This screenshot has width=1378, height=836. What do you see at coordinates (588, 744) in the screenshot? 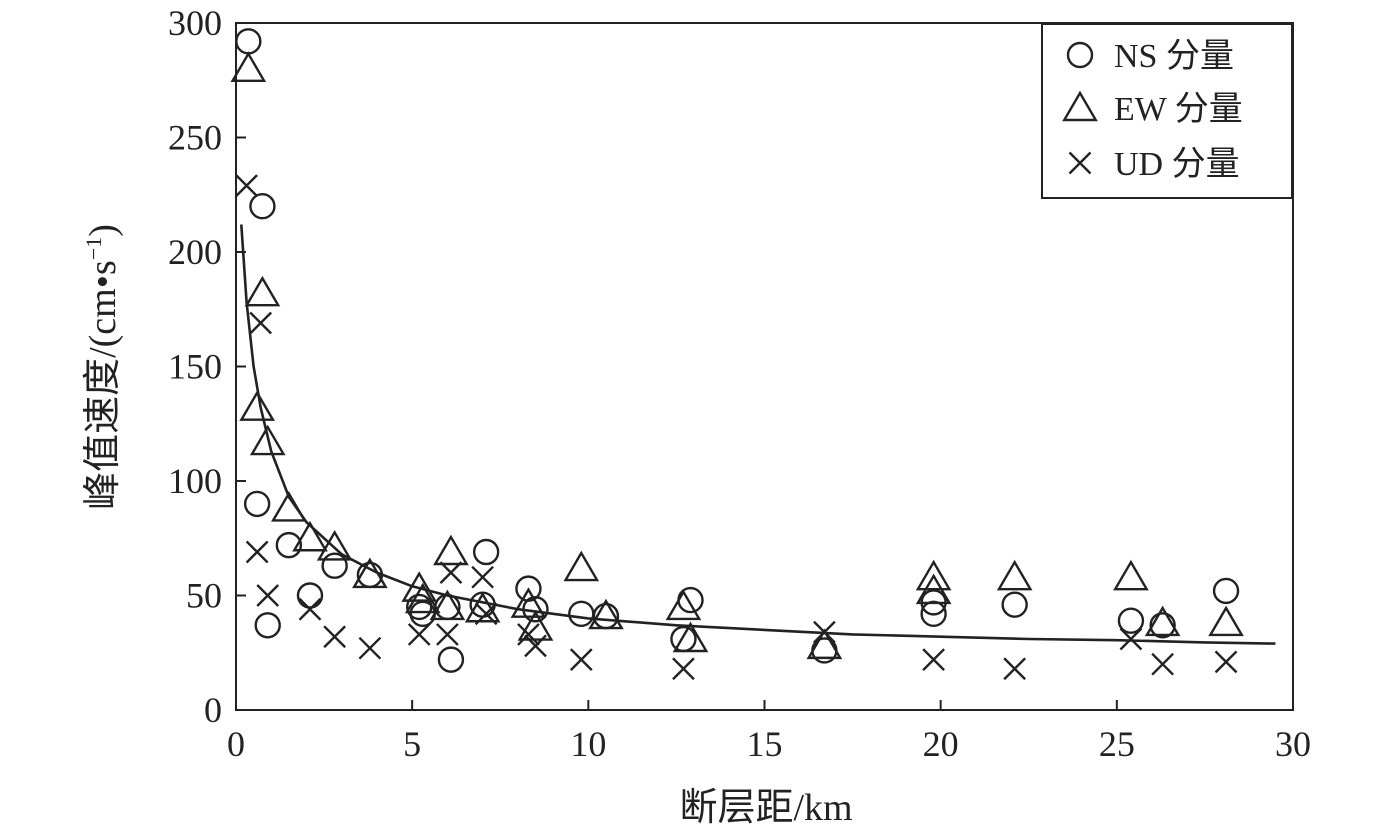
I see `x-tick-label: 10` at bounding box center [588, 744].